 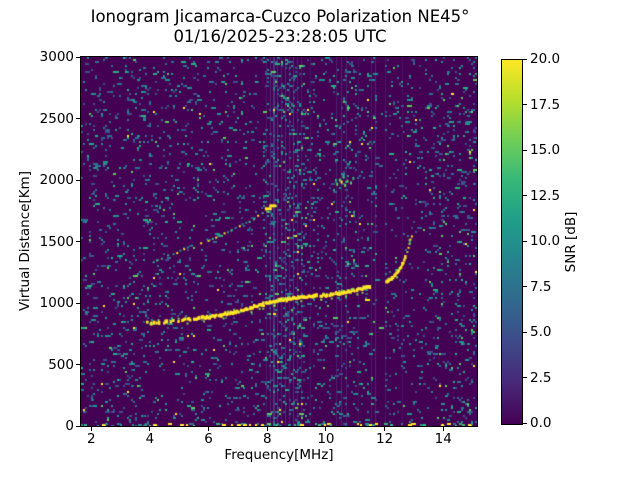 What do you see at coordinates (56, 57) in the screenshot?
I see `y-tick-label: 3000` at bounding box center [56, 57].